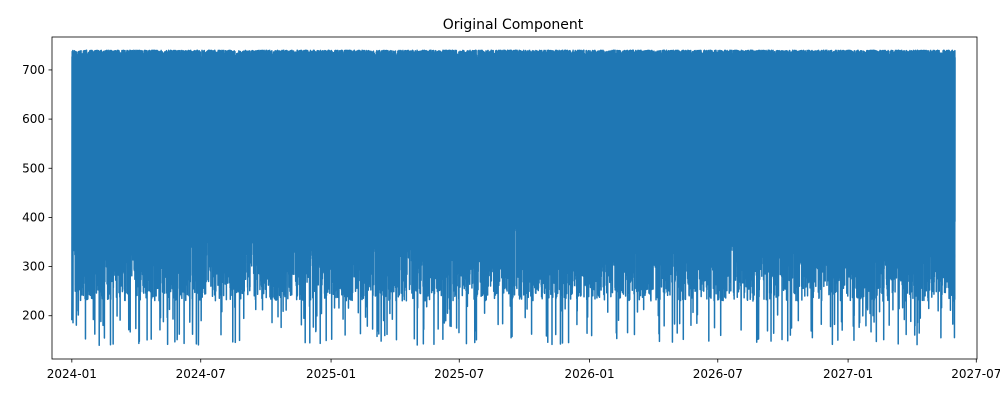 Image resolution: width=1000 pixels, height=400 pixels. What do you see at coordinates (72, 374) in the screenshot?
I see `x-tick-label: 2024-01` at bounding box center [72, 374].